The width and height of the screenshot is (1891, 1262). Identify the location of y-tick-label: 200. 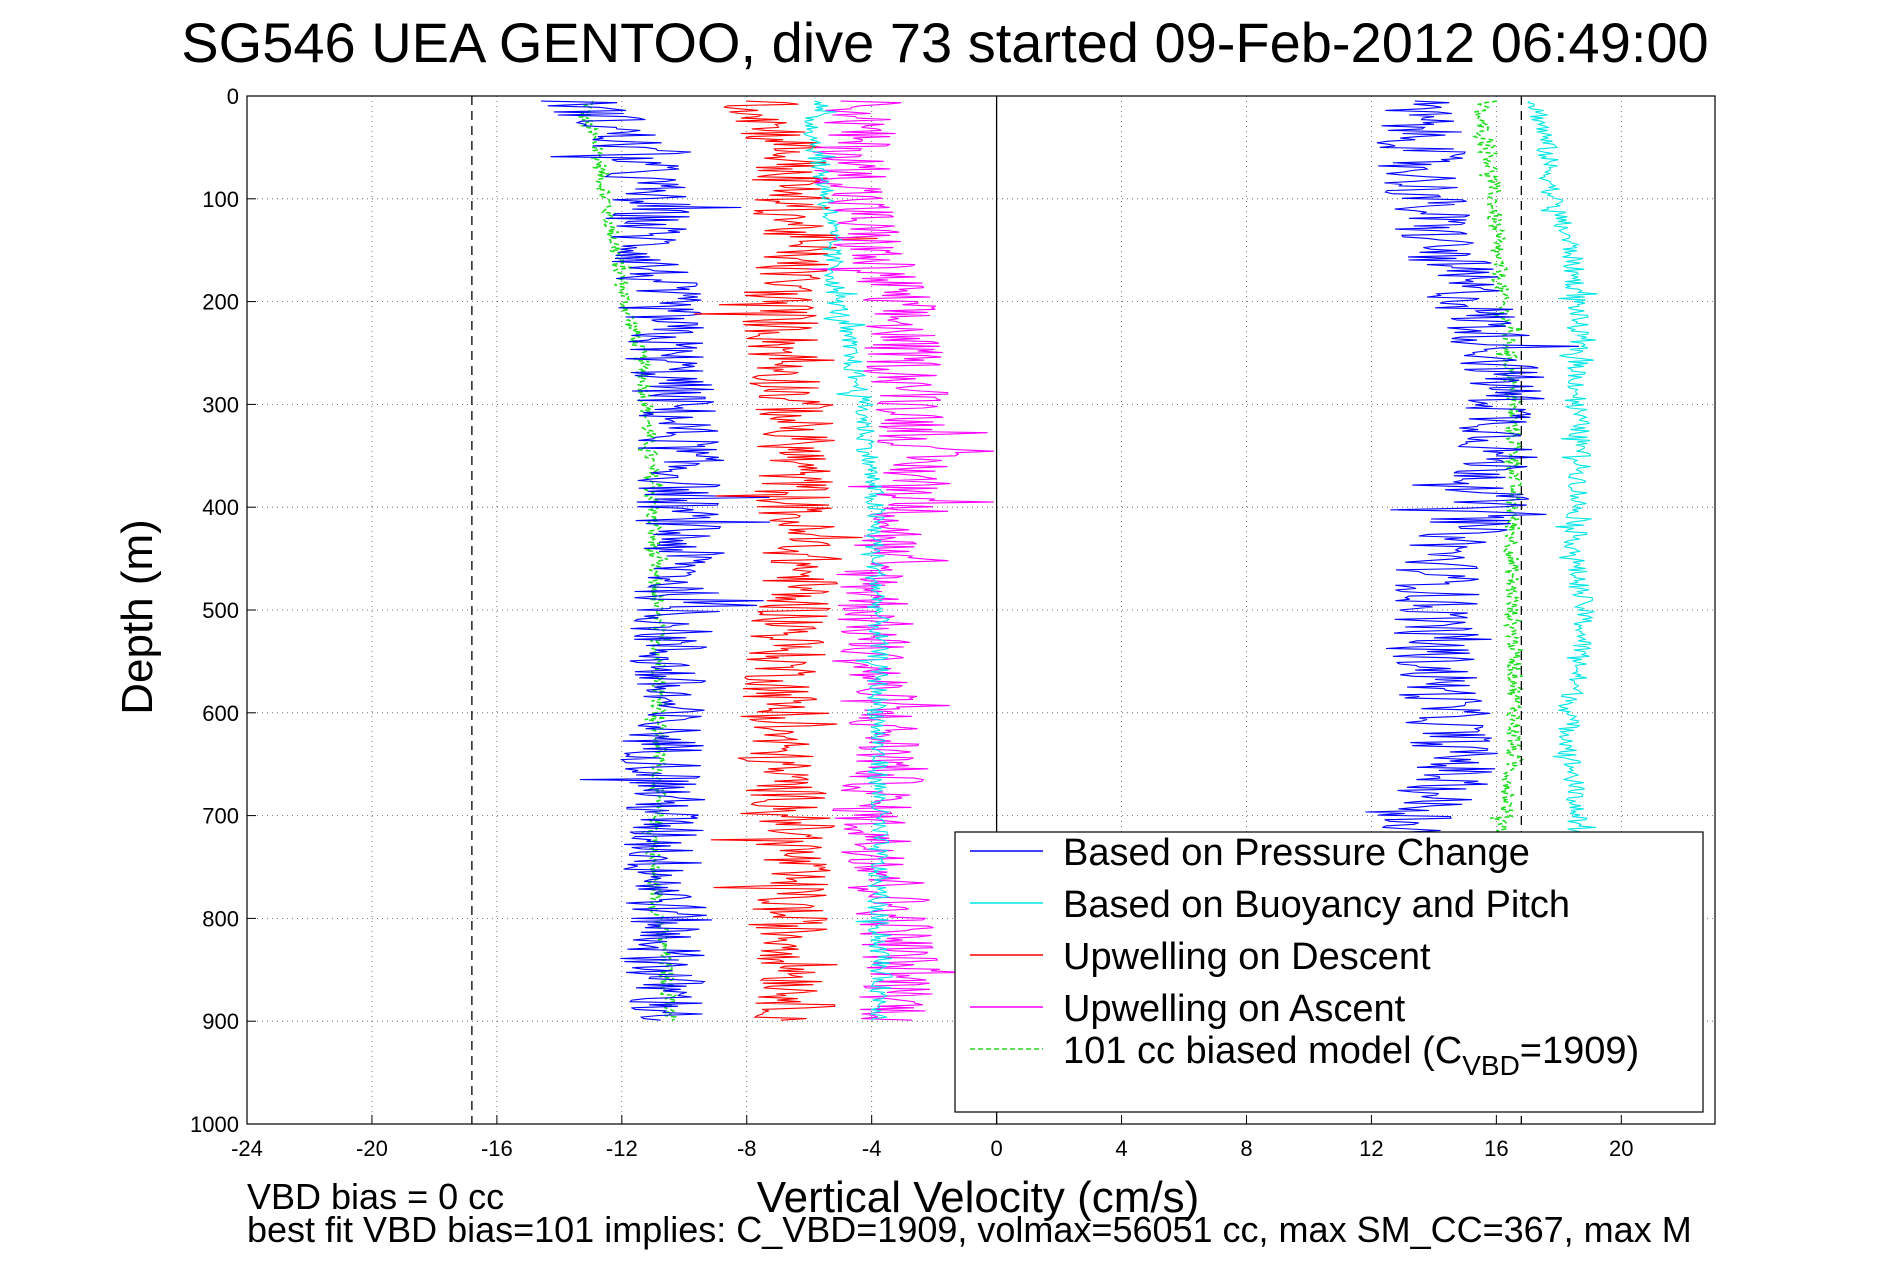
(220, 302).